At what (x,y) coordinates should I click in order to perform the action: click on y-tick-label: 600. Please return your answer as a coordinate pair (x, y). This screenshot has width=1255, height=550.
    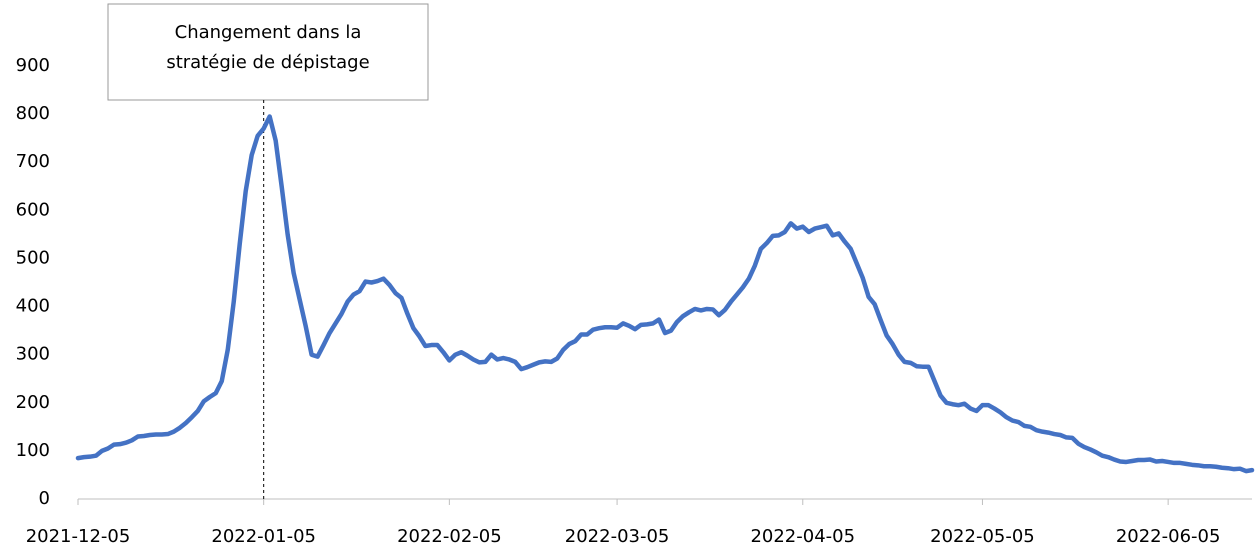
    Looking at the image, I should click on (33, 209).